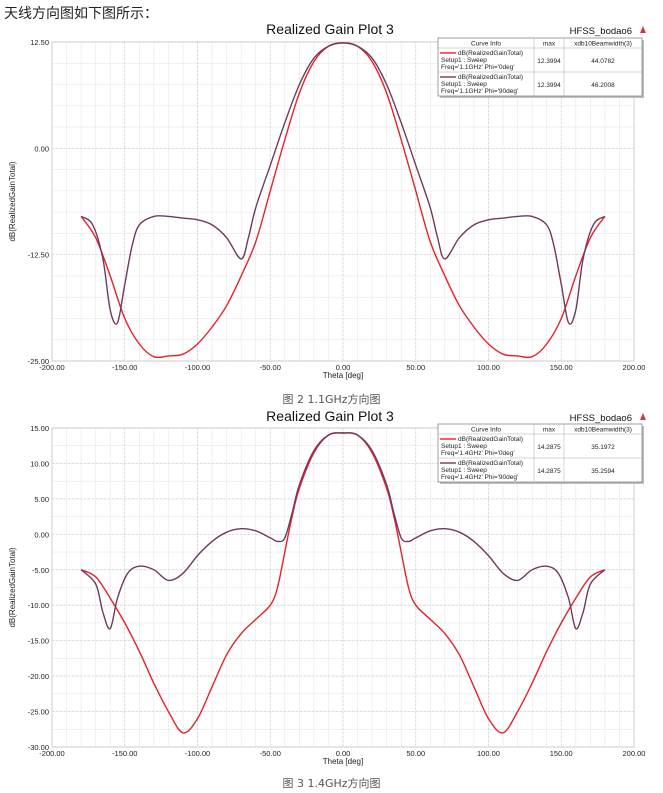 The height and width of the screenshot is (793, 663). Describe the element at coordinates (603, 447) in the screenshot. I see `legend-series-beamwidth: 35.1972` at that location.